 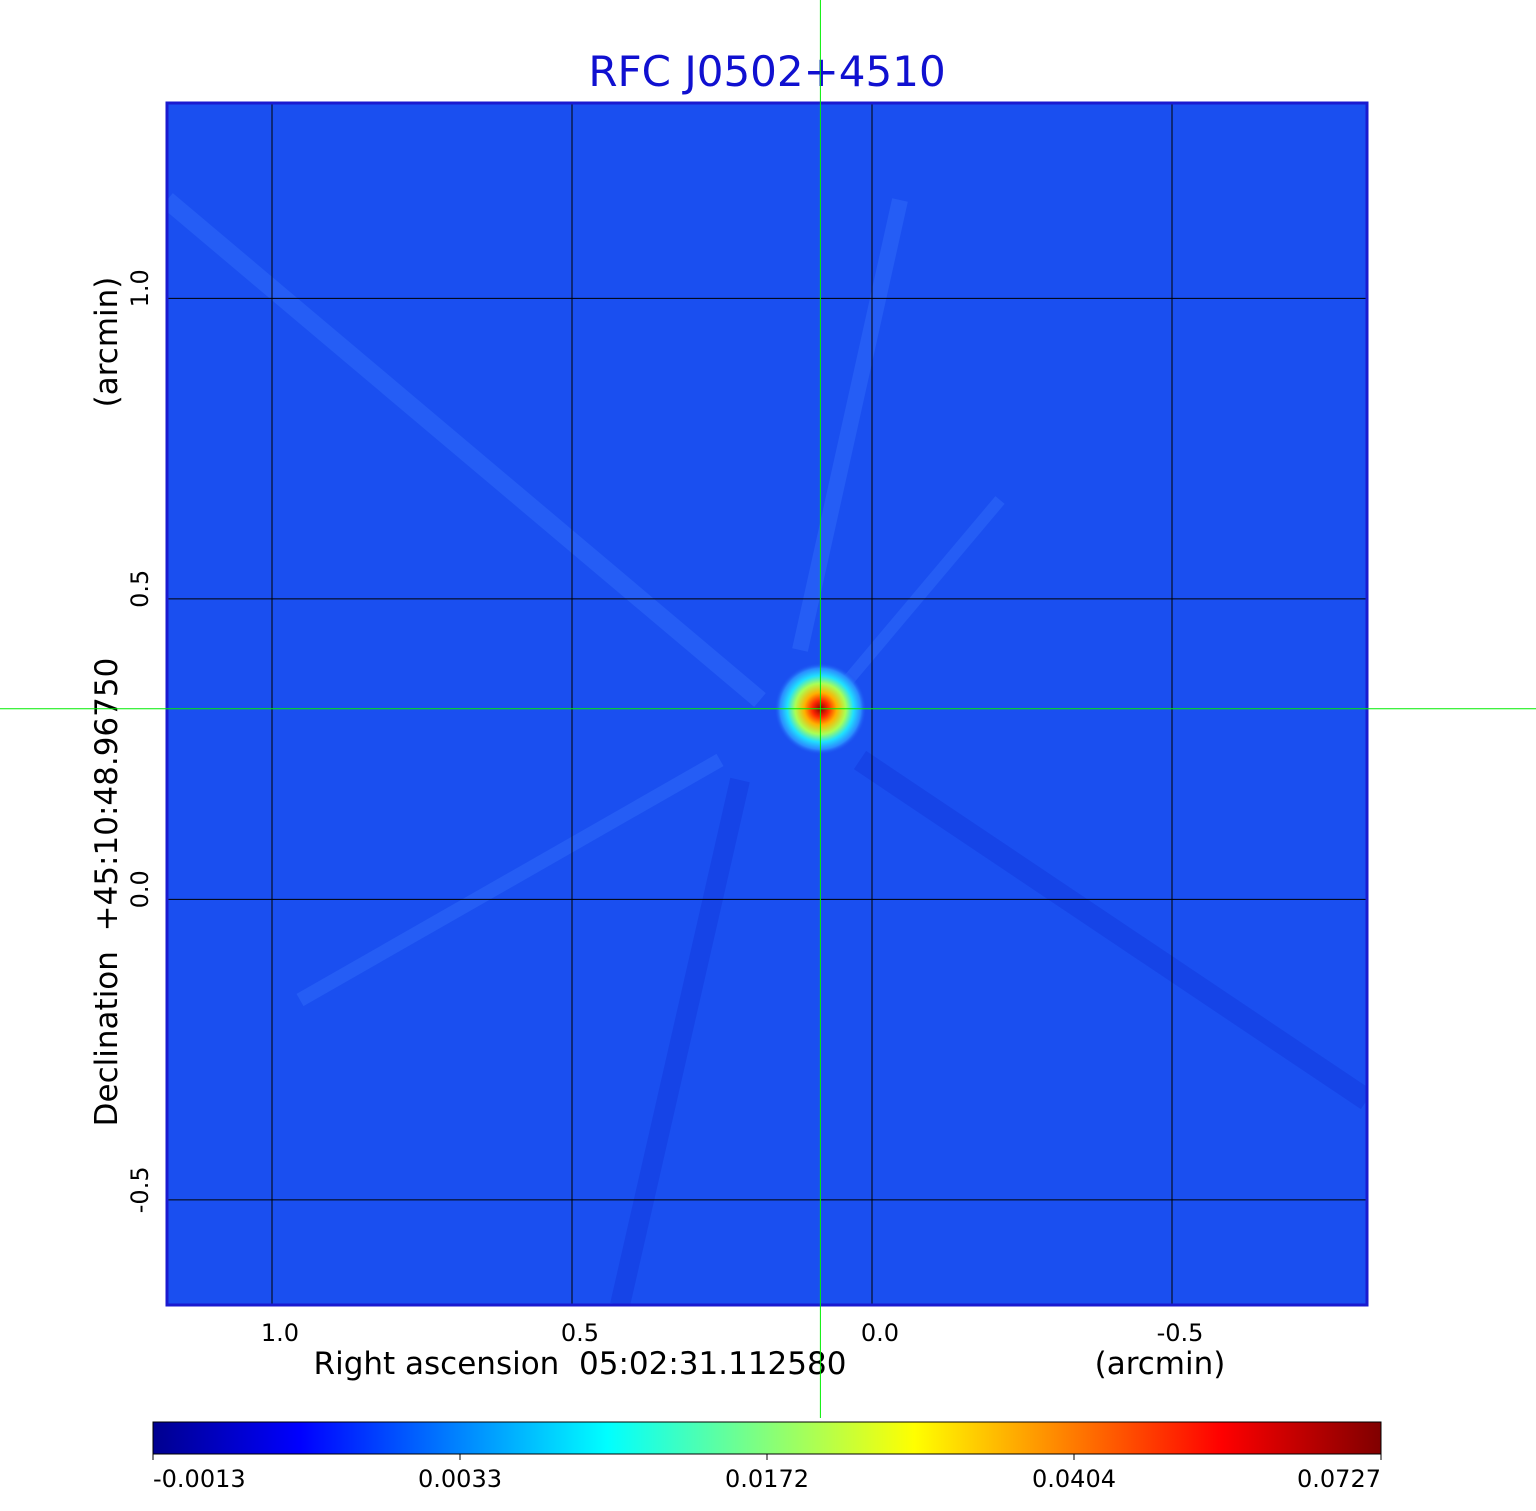 What do you see at coordinates (280, 1333) in the screenshot?
I see `x-tick-label: 1.0` at bounding box center [280, 1333].